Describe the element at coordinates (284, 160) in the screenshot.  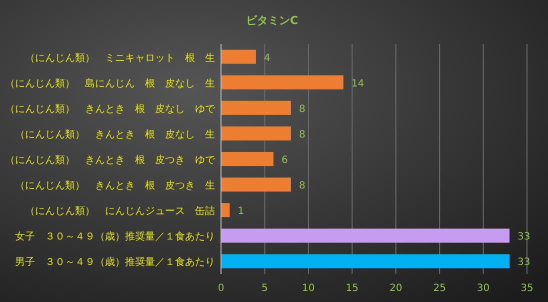
I see `data-label: 6` at that location.